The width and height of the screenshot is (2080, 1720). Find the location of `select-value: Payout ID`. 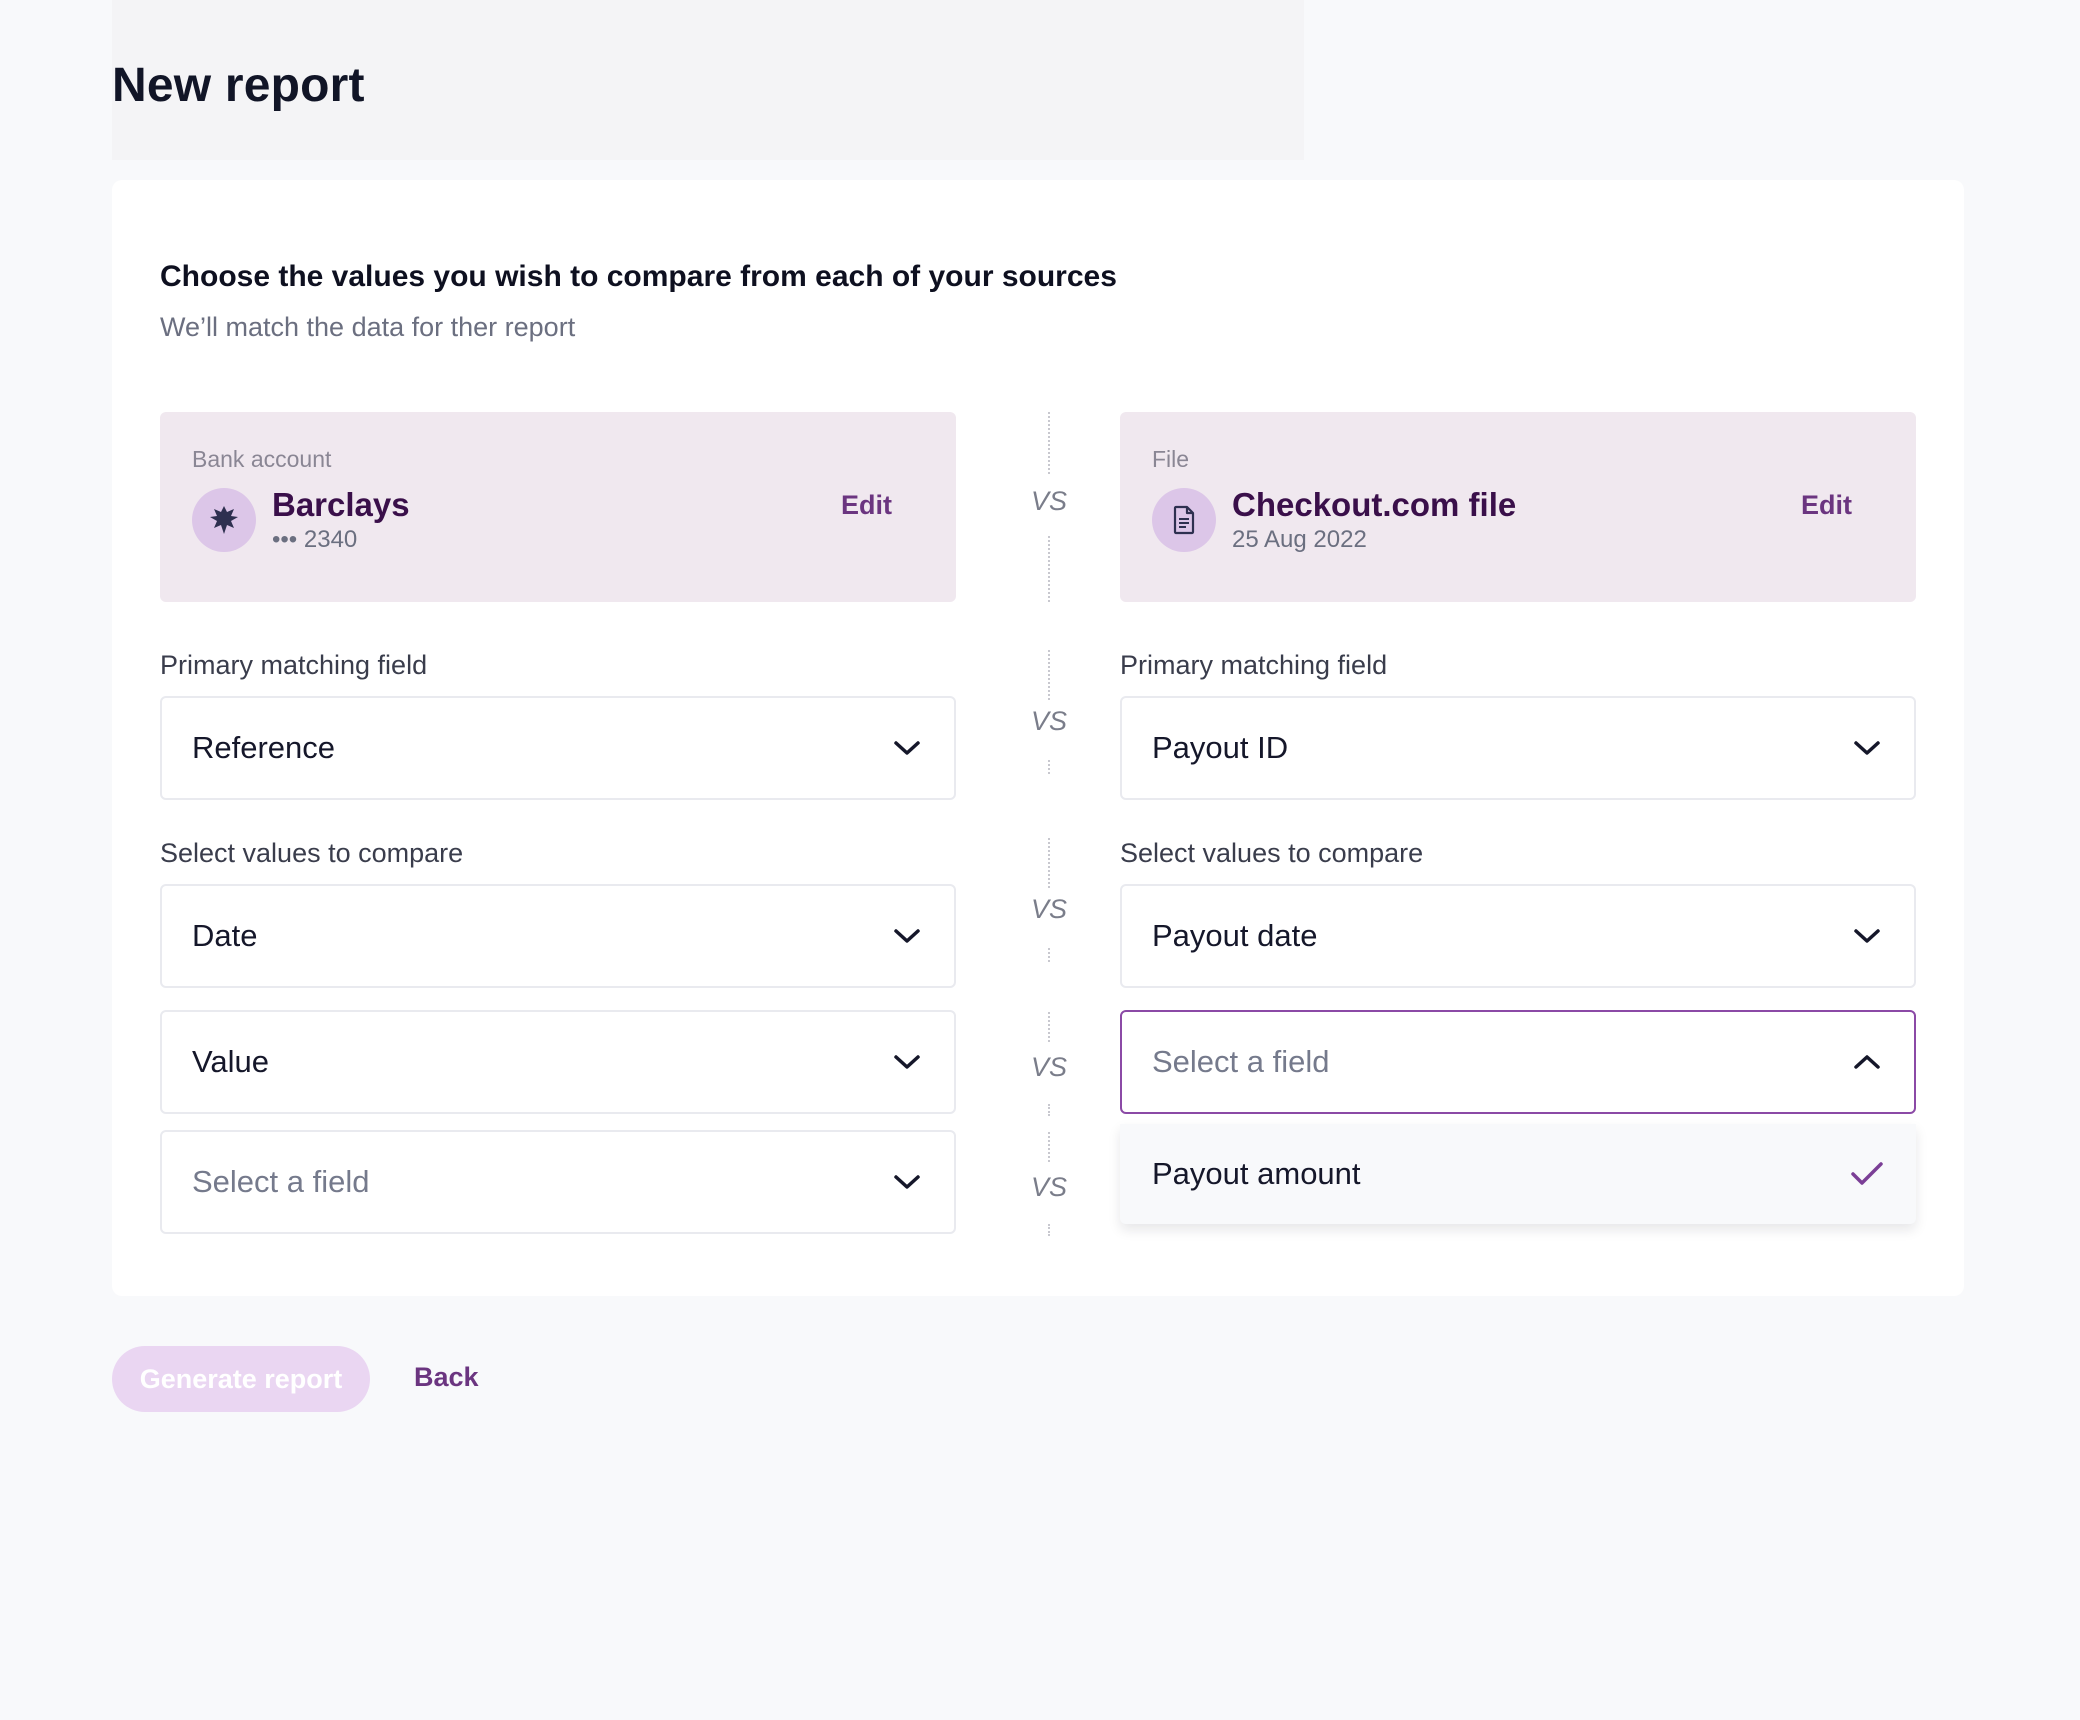

select-value: Payout ID is located at coordinates (1220, 747).